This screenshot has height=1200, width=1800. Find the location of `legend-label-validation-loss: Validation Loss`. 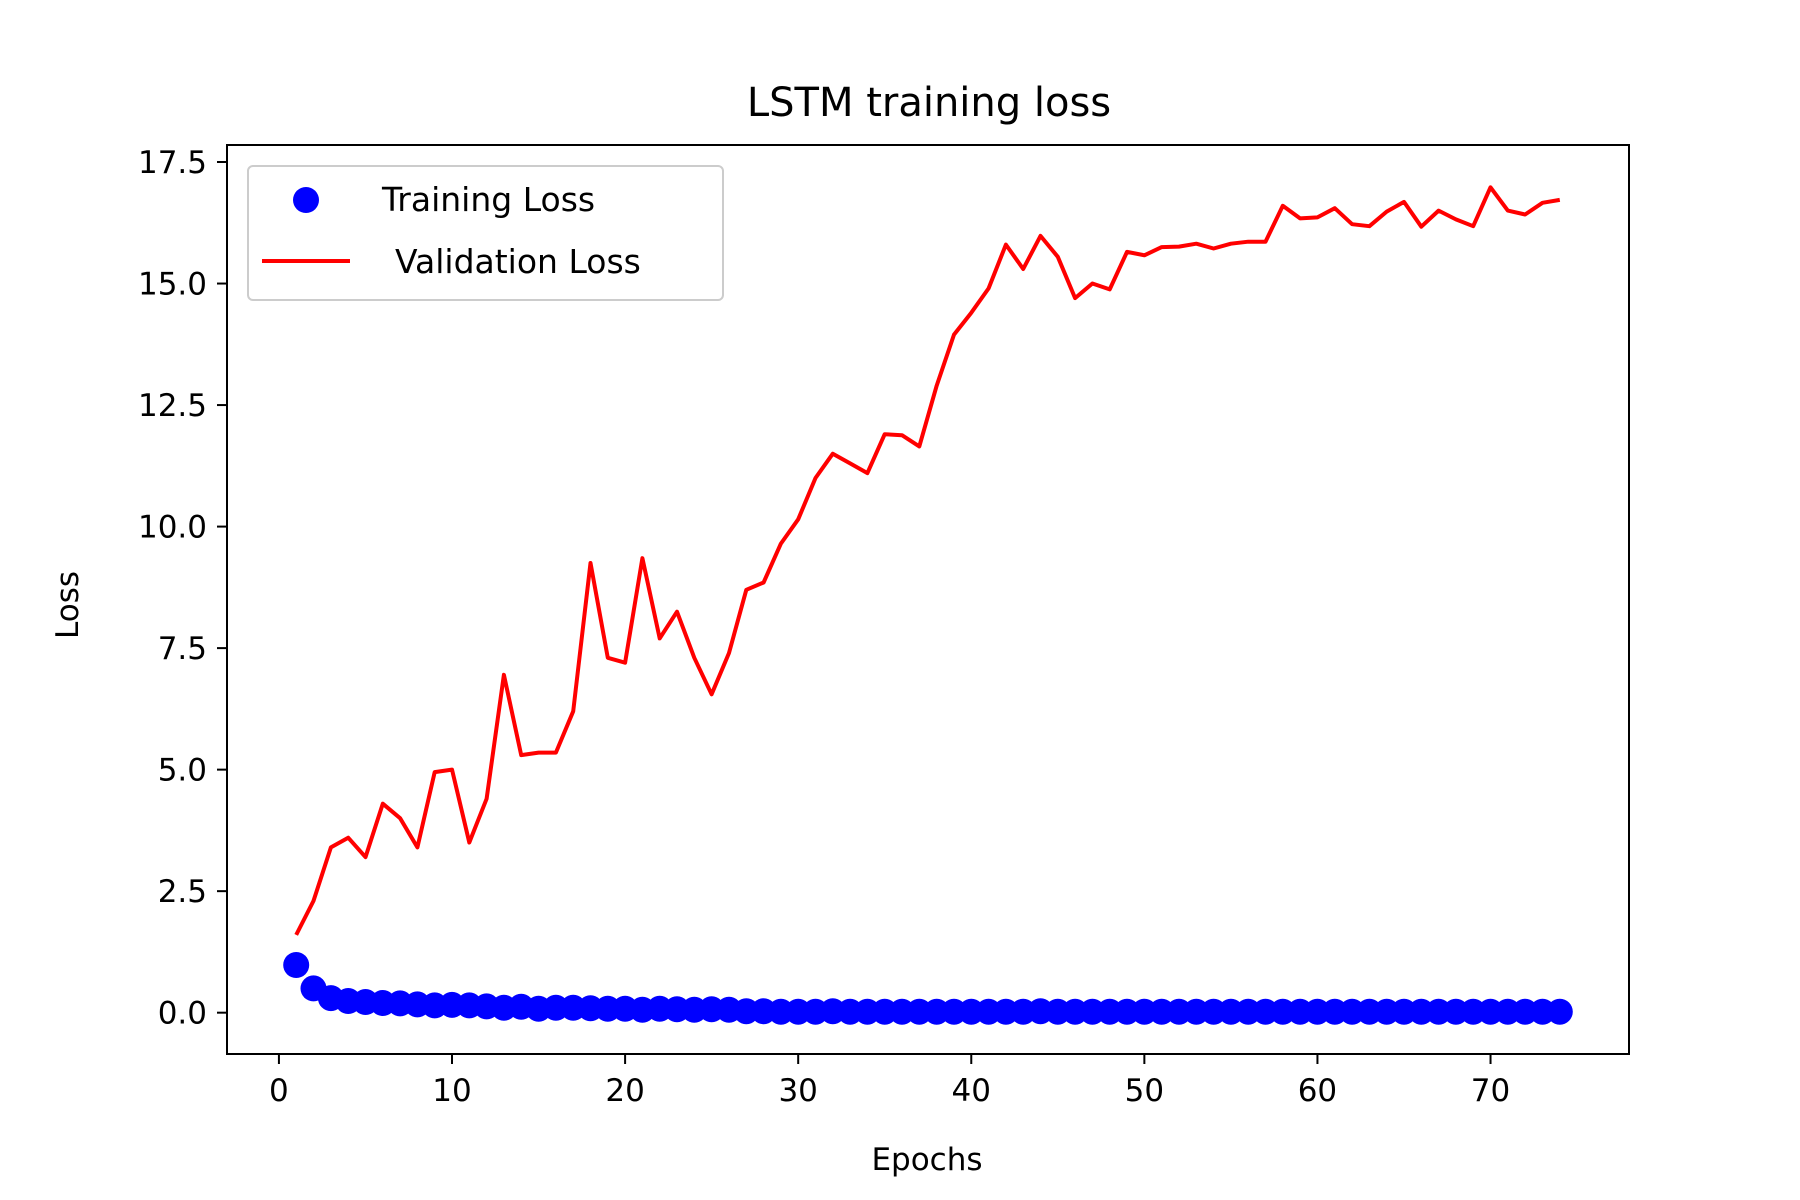

legend-label-validation-loss: Validation Loss is located at coordinates (518, 261).